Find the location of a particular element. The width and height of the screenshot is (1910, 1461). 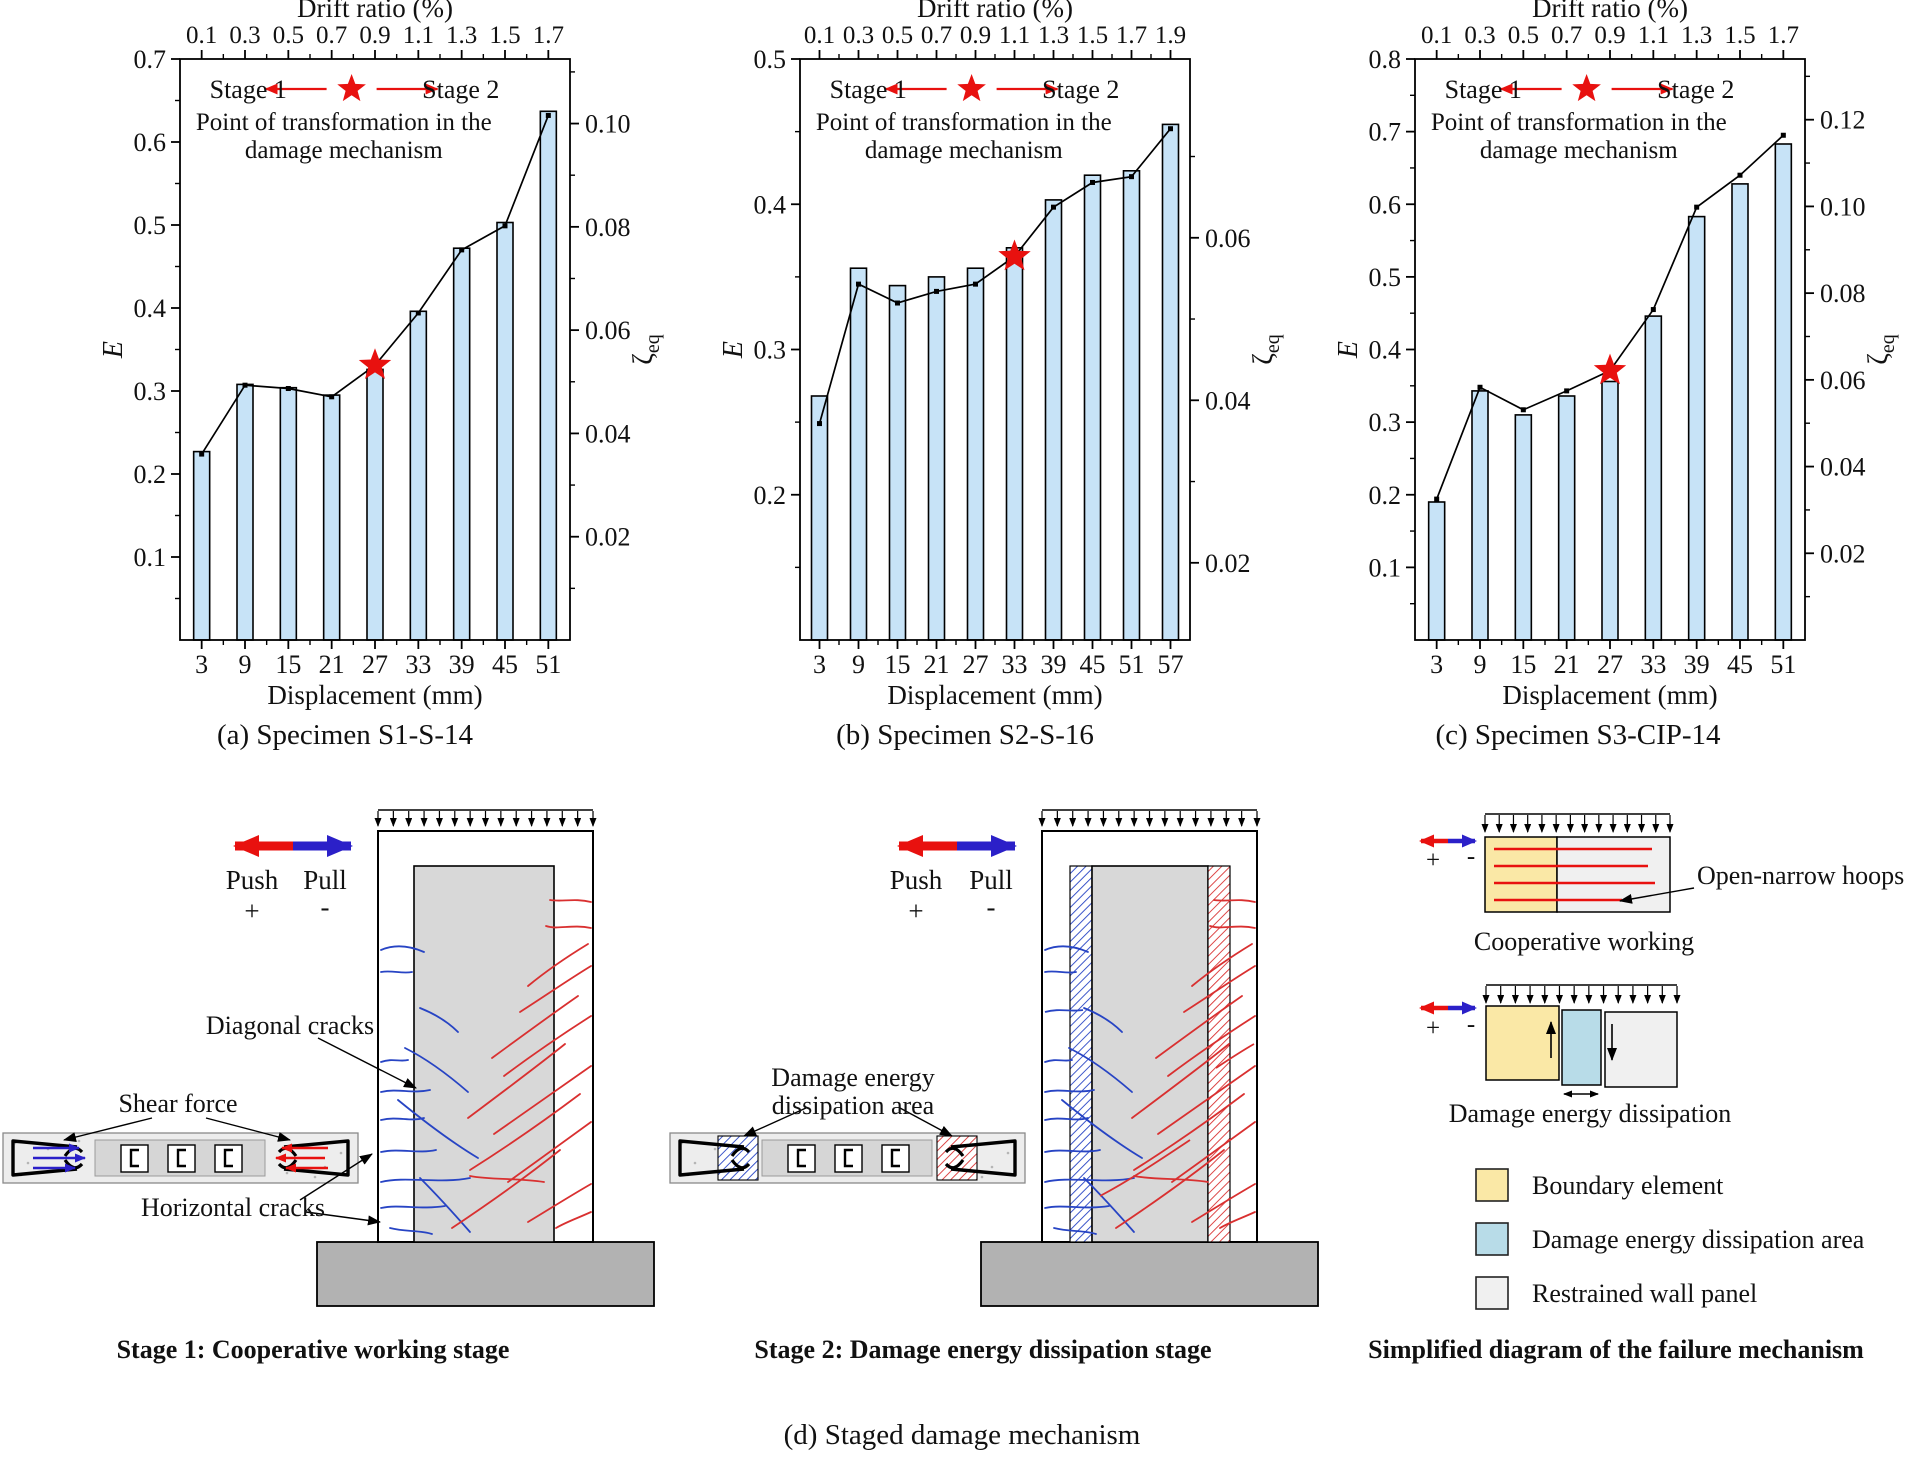

displacement-tick-label: 57 is located at coordinates (1171, 664).